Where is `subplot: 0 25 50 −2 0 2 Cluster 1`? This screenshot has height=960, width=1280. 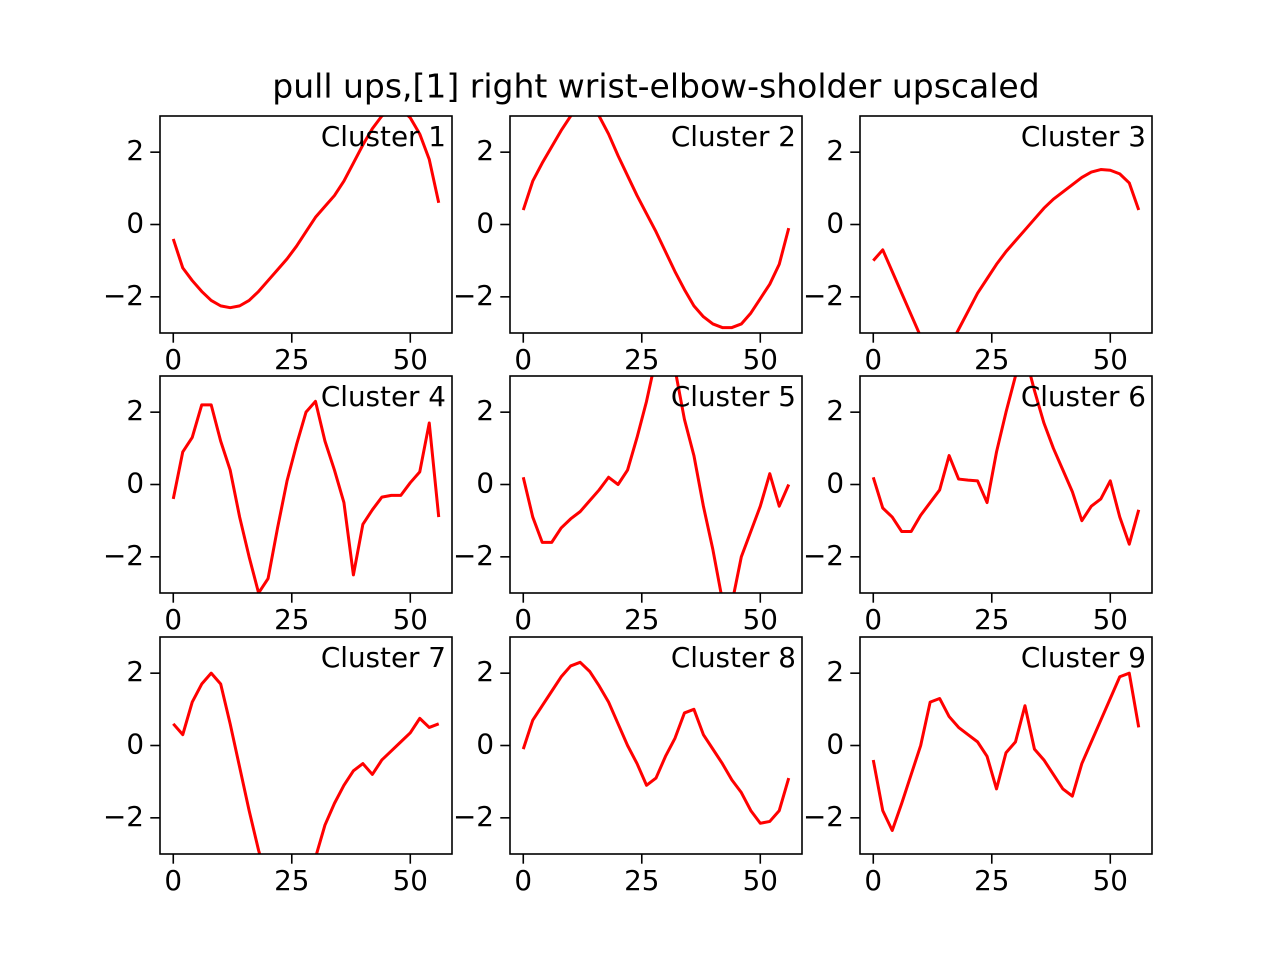 subplot: 0 25 50 −2 0 2 Cluster 1 is located at coordinates (278, 245).